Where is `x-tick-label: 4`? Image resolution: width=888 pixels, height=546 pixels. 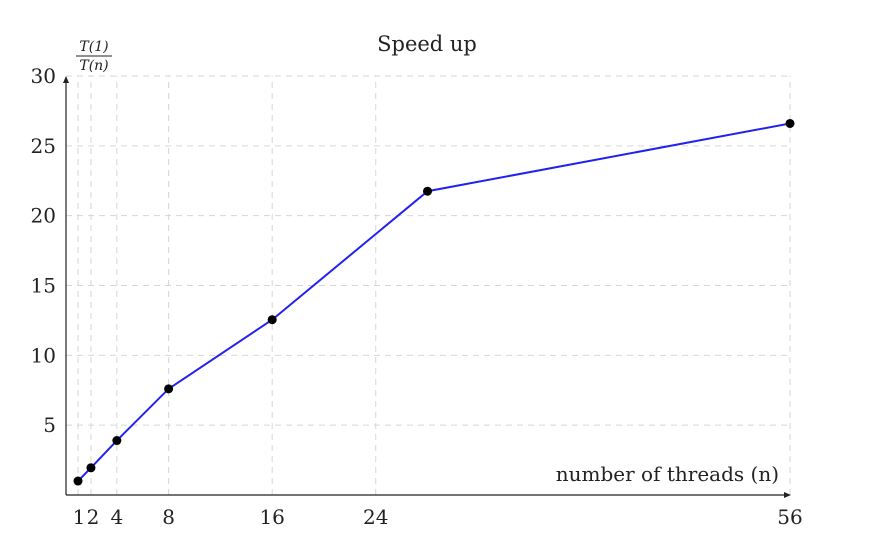 x-tick-label: 4 is located at coordinates (116, 517).